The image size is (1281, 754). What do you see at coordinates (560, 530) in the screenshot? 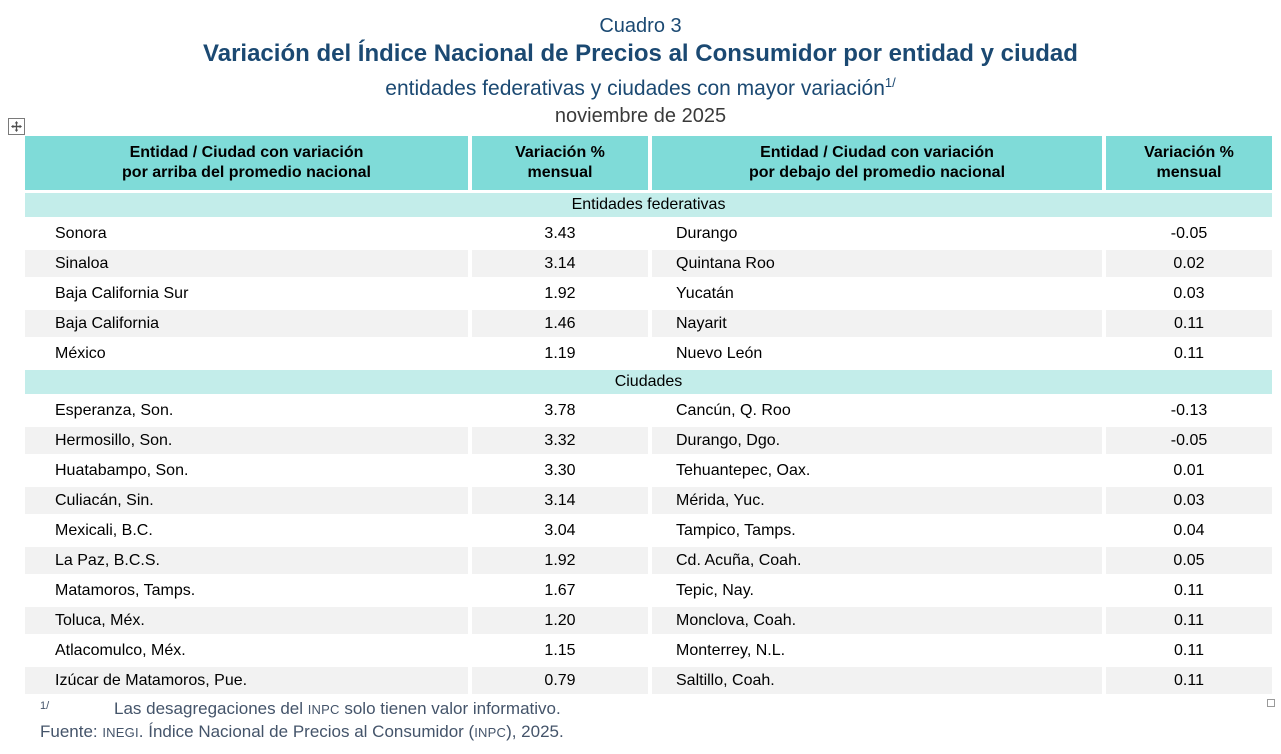
I see `above-value-cell: 3.04` at bounding box center [560, 530].